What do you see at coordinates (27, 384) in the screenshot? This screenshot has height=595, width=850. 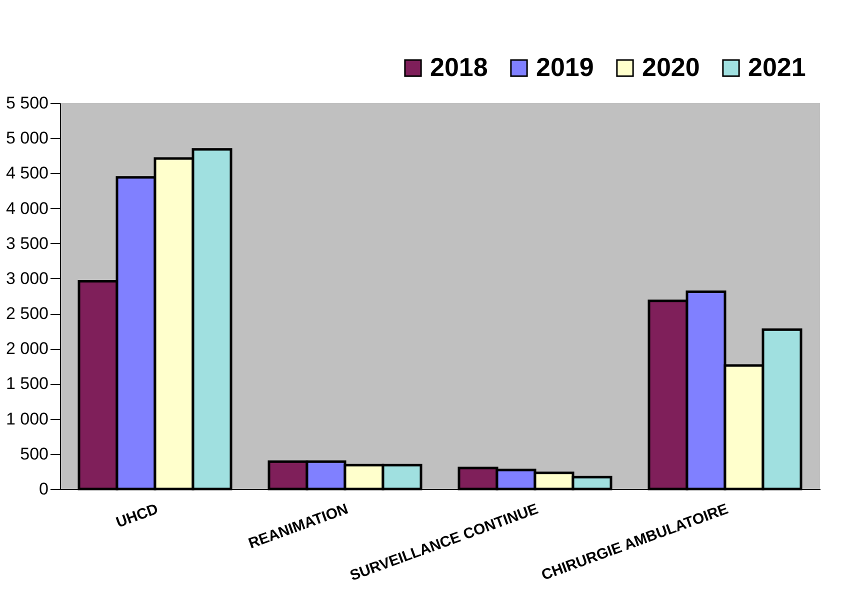 I see `y-tick-label: 1 500` at bounding box center [27, 384].